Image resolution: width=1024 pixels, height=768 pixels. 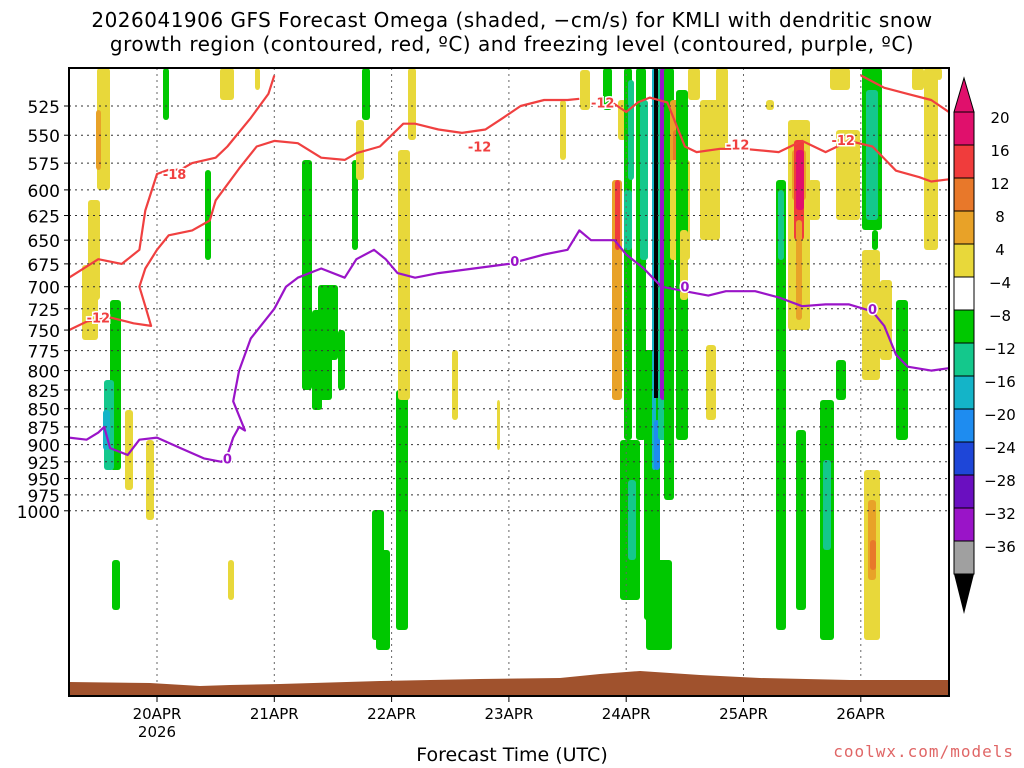 What do you see at coordinates (44, 218) in the screenshot?
I see `y-tick-label: 625` at bounding box center [44, 218].